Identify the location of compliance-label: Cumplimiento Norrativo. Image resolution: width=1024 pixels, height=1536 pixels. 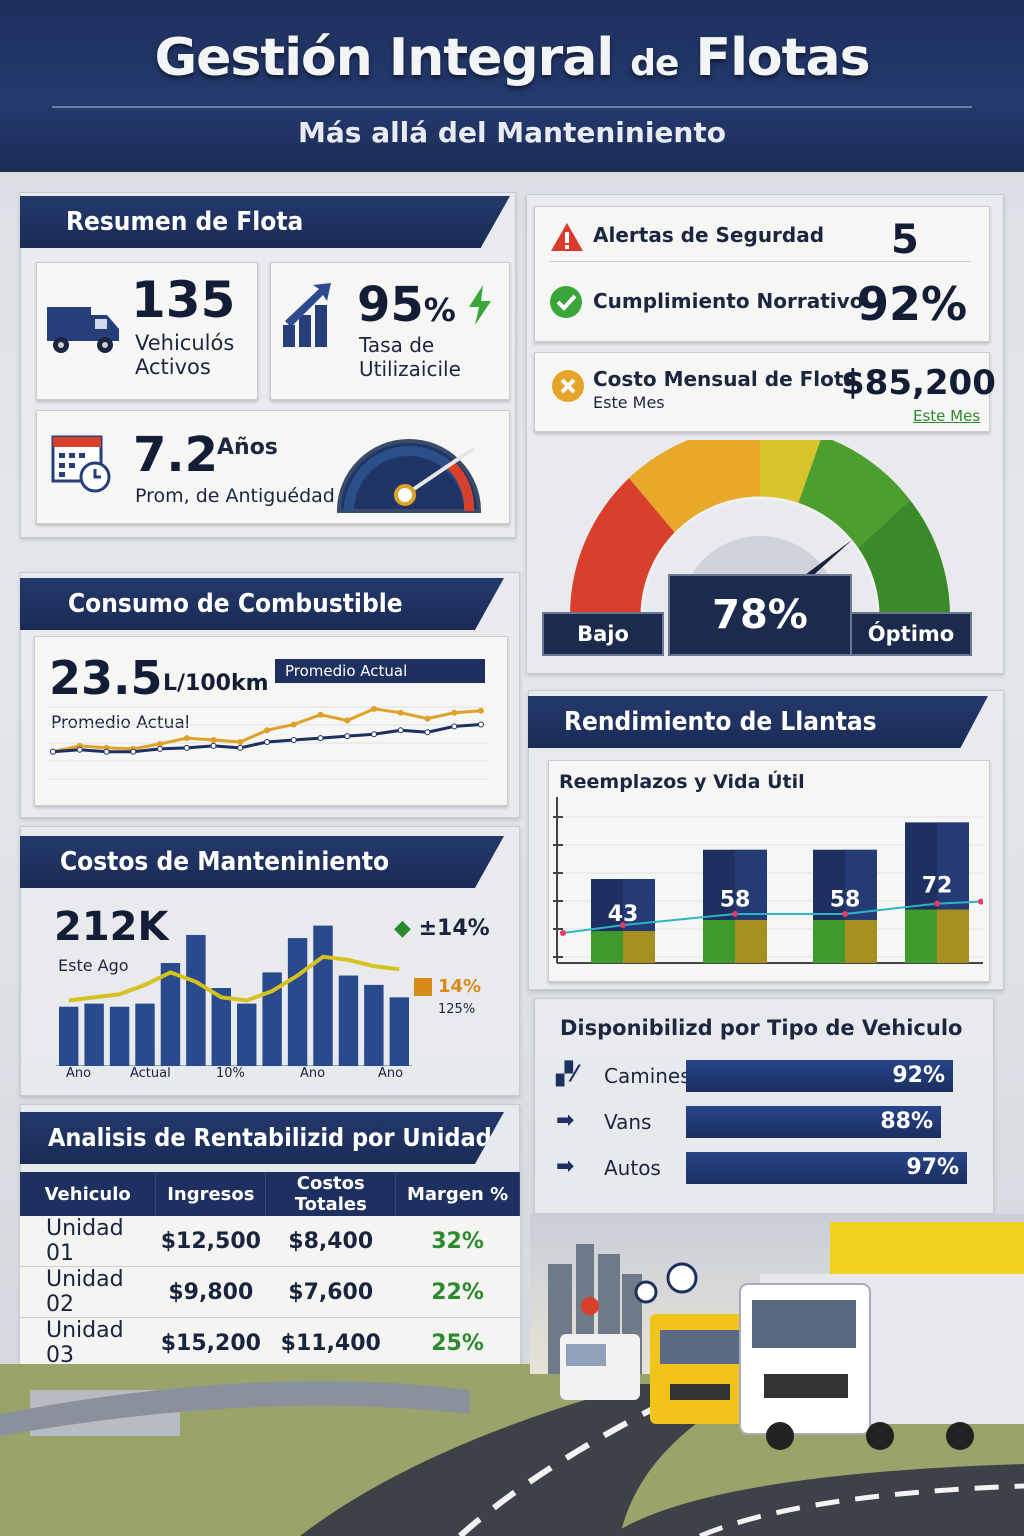
(728, 301).